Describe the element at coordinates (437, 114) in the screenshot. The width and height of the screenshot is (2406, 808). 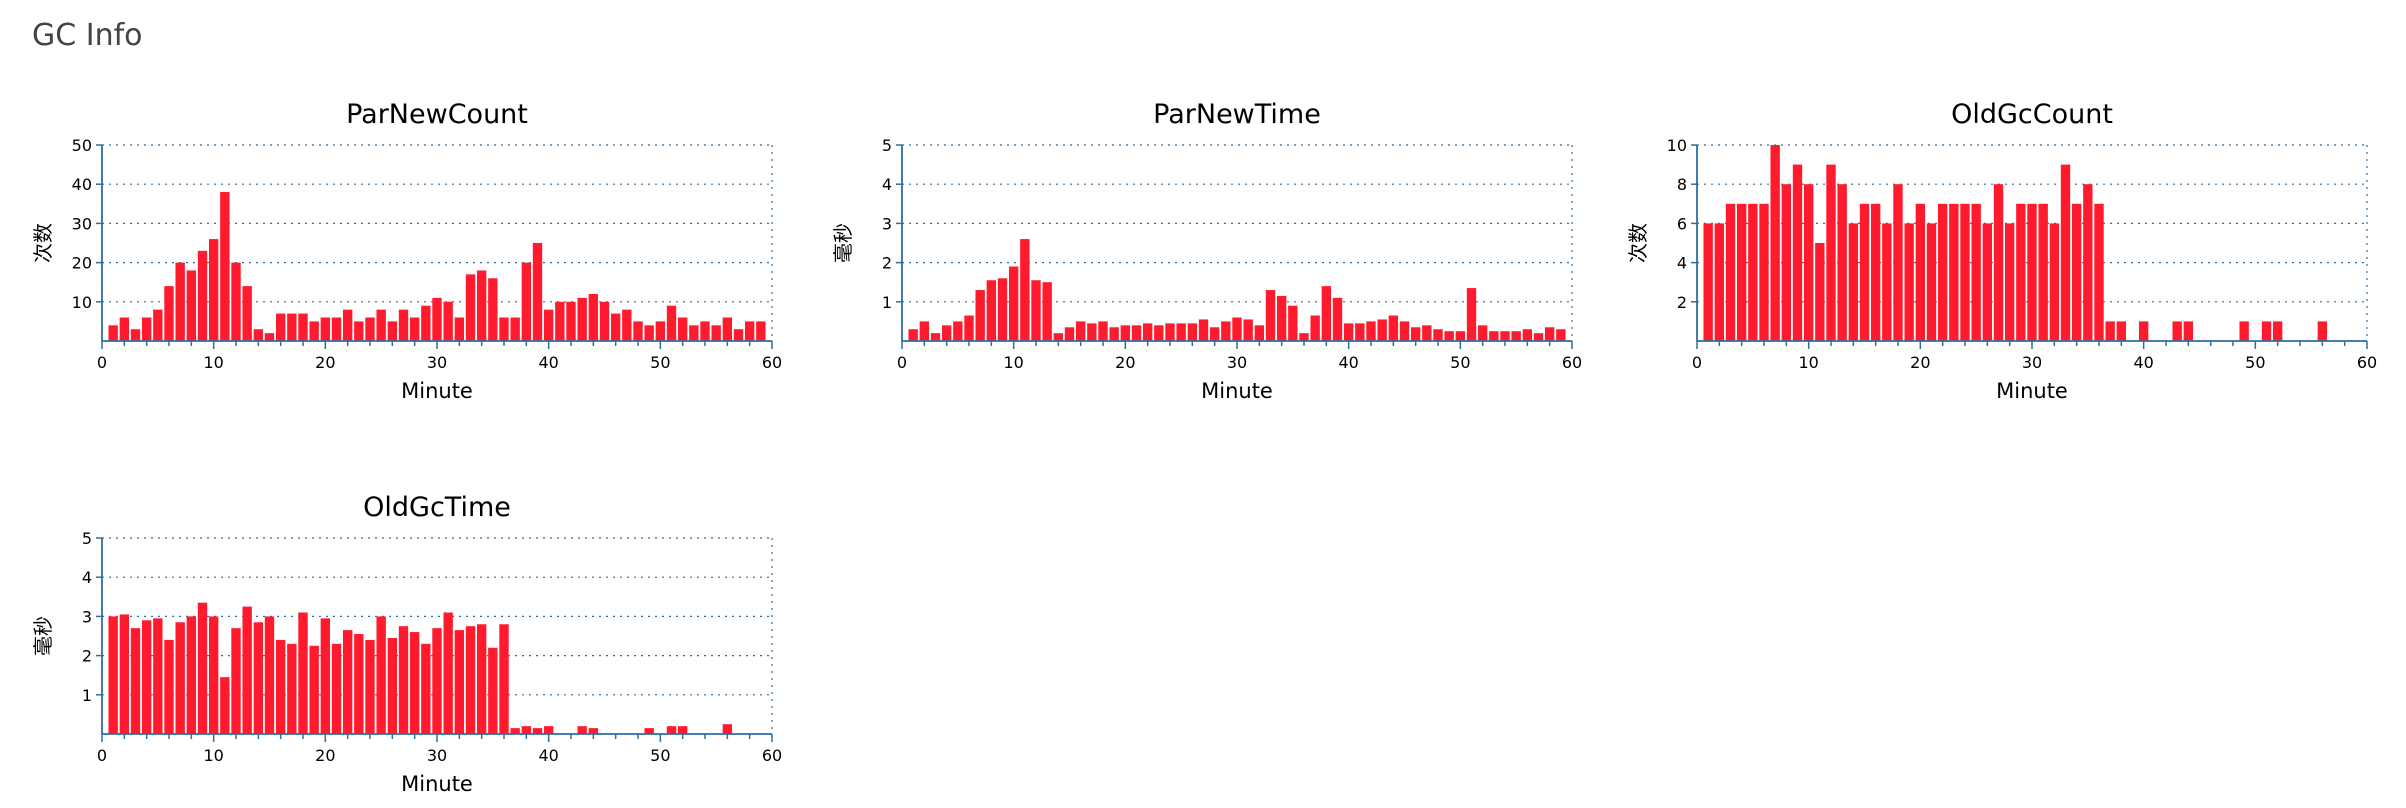
I see `chart-title: ParNewCount` at that location.